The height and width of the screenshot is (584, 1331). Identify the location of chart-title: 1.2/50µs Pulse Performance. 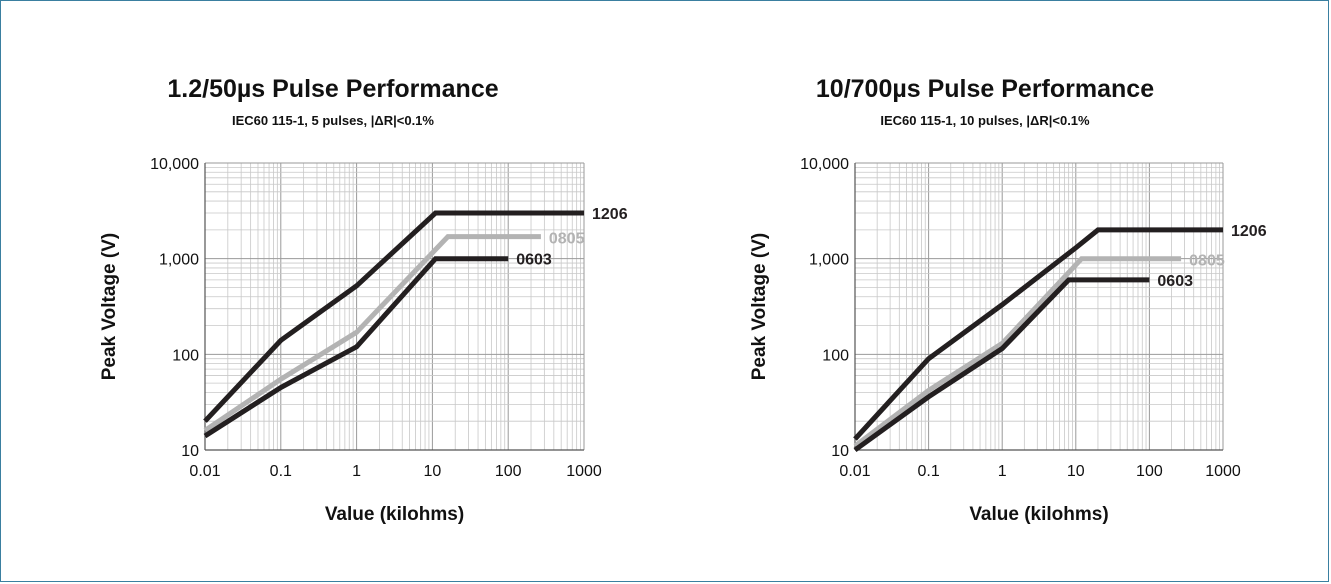
(332, 89).